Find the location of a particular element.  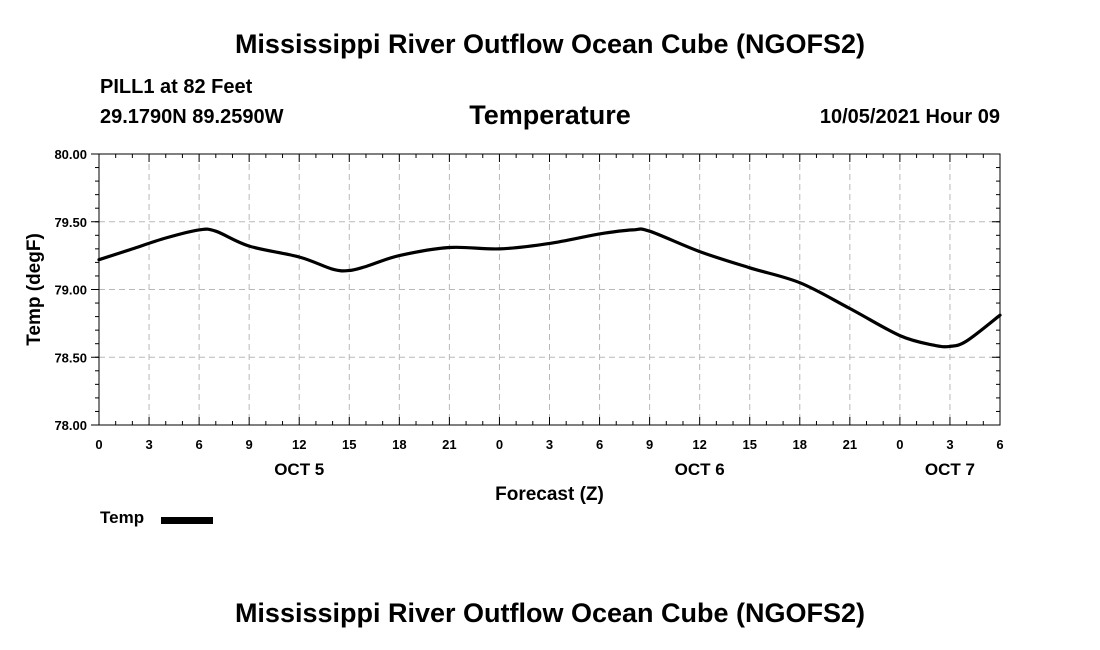

y-tick-label: 79.50 is located at coordinates (70, 222).